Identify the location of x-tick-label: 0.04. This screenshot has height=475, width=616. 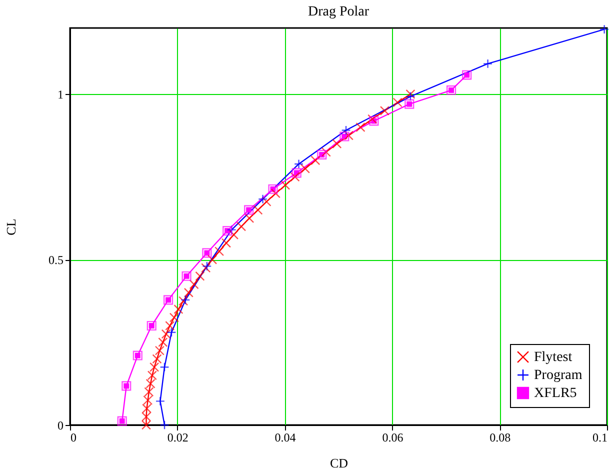
(285, 437).